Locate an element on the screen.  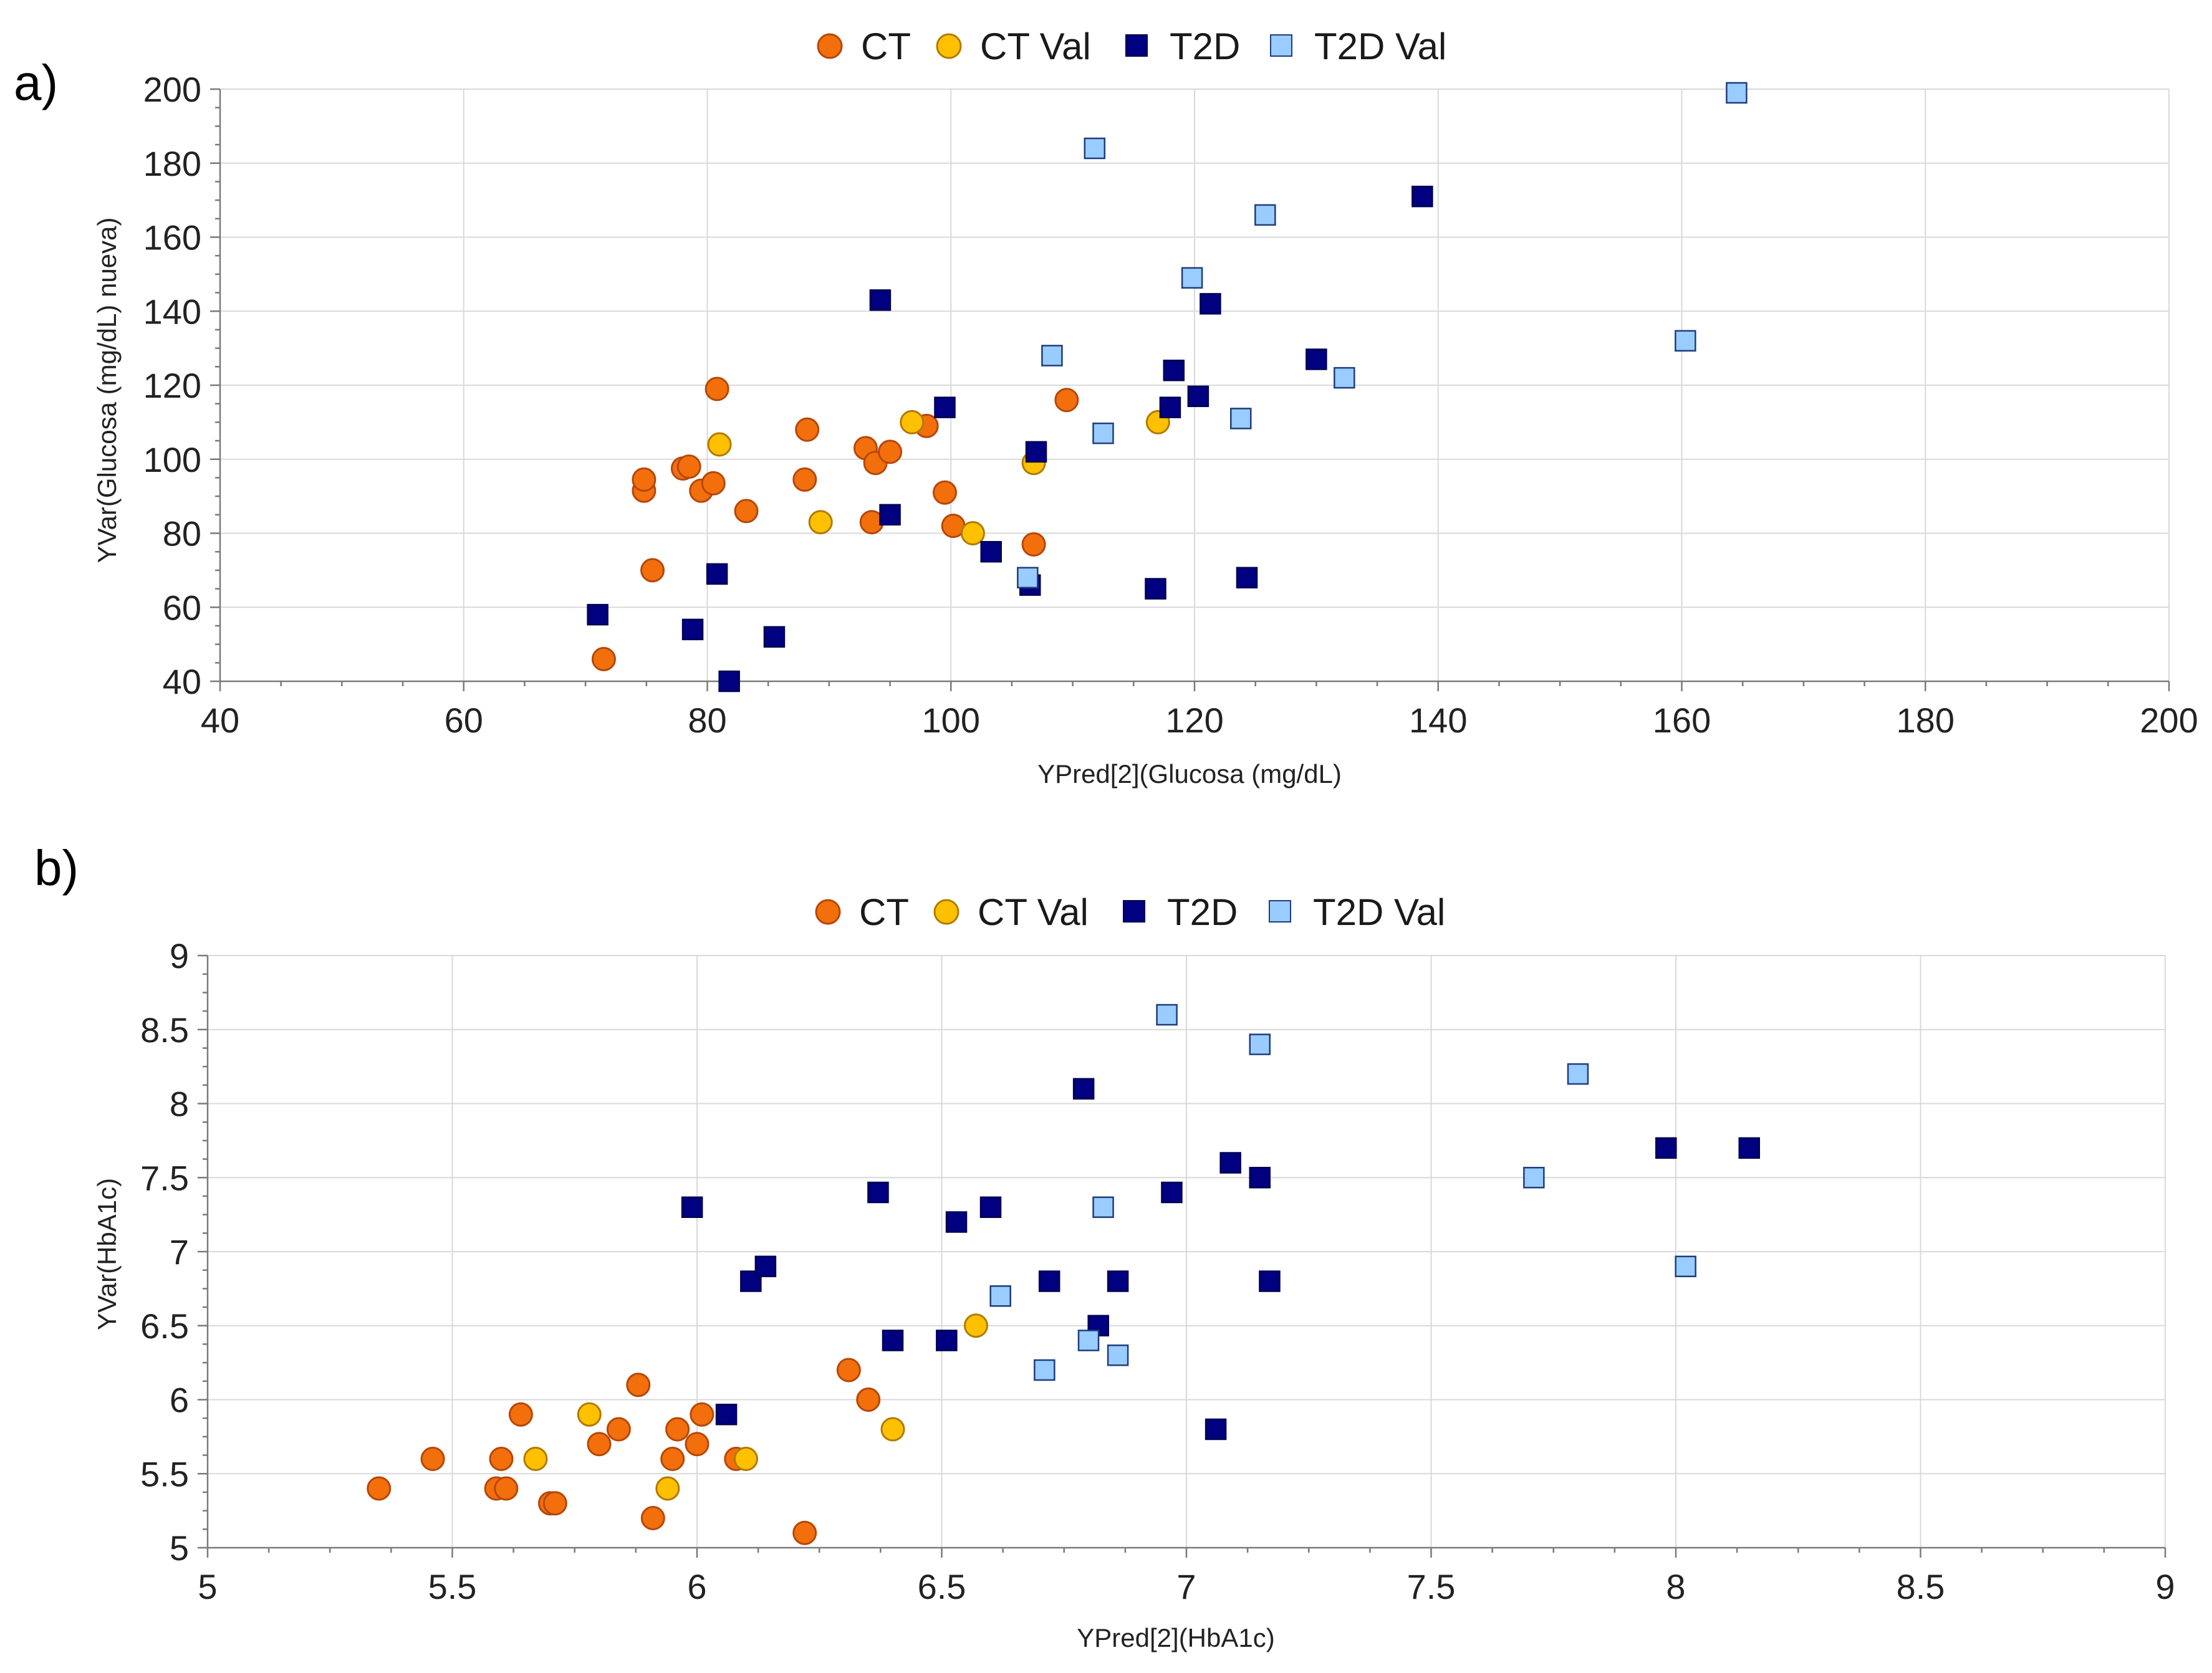
y-tick-label: 200 is located at coordinates (172, 89).